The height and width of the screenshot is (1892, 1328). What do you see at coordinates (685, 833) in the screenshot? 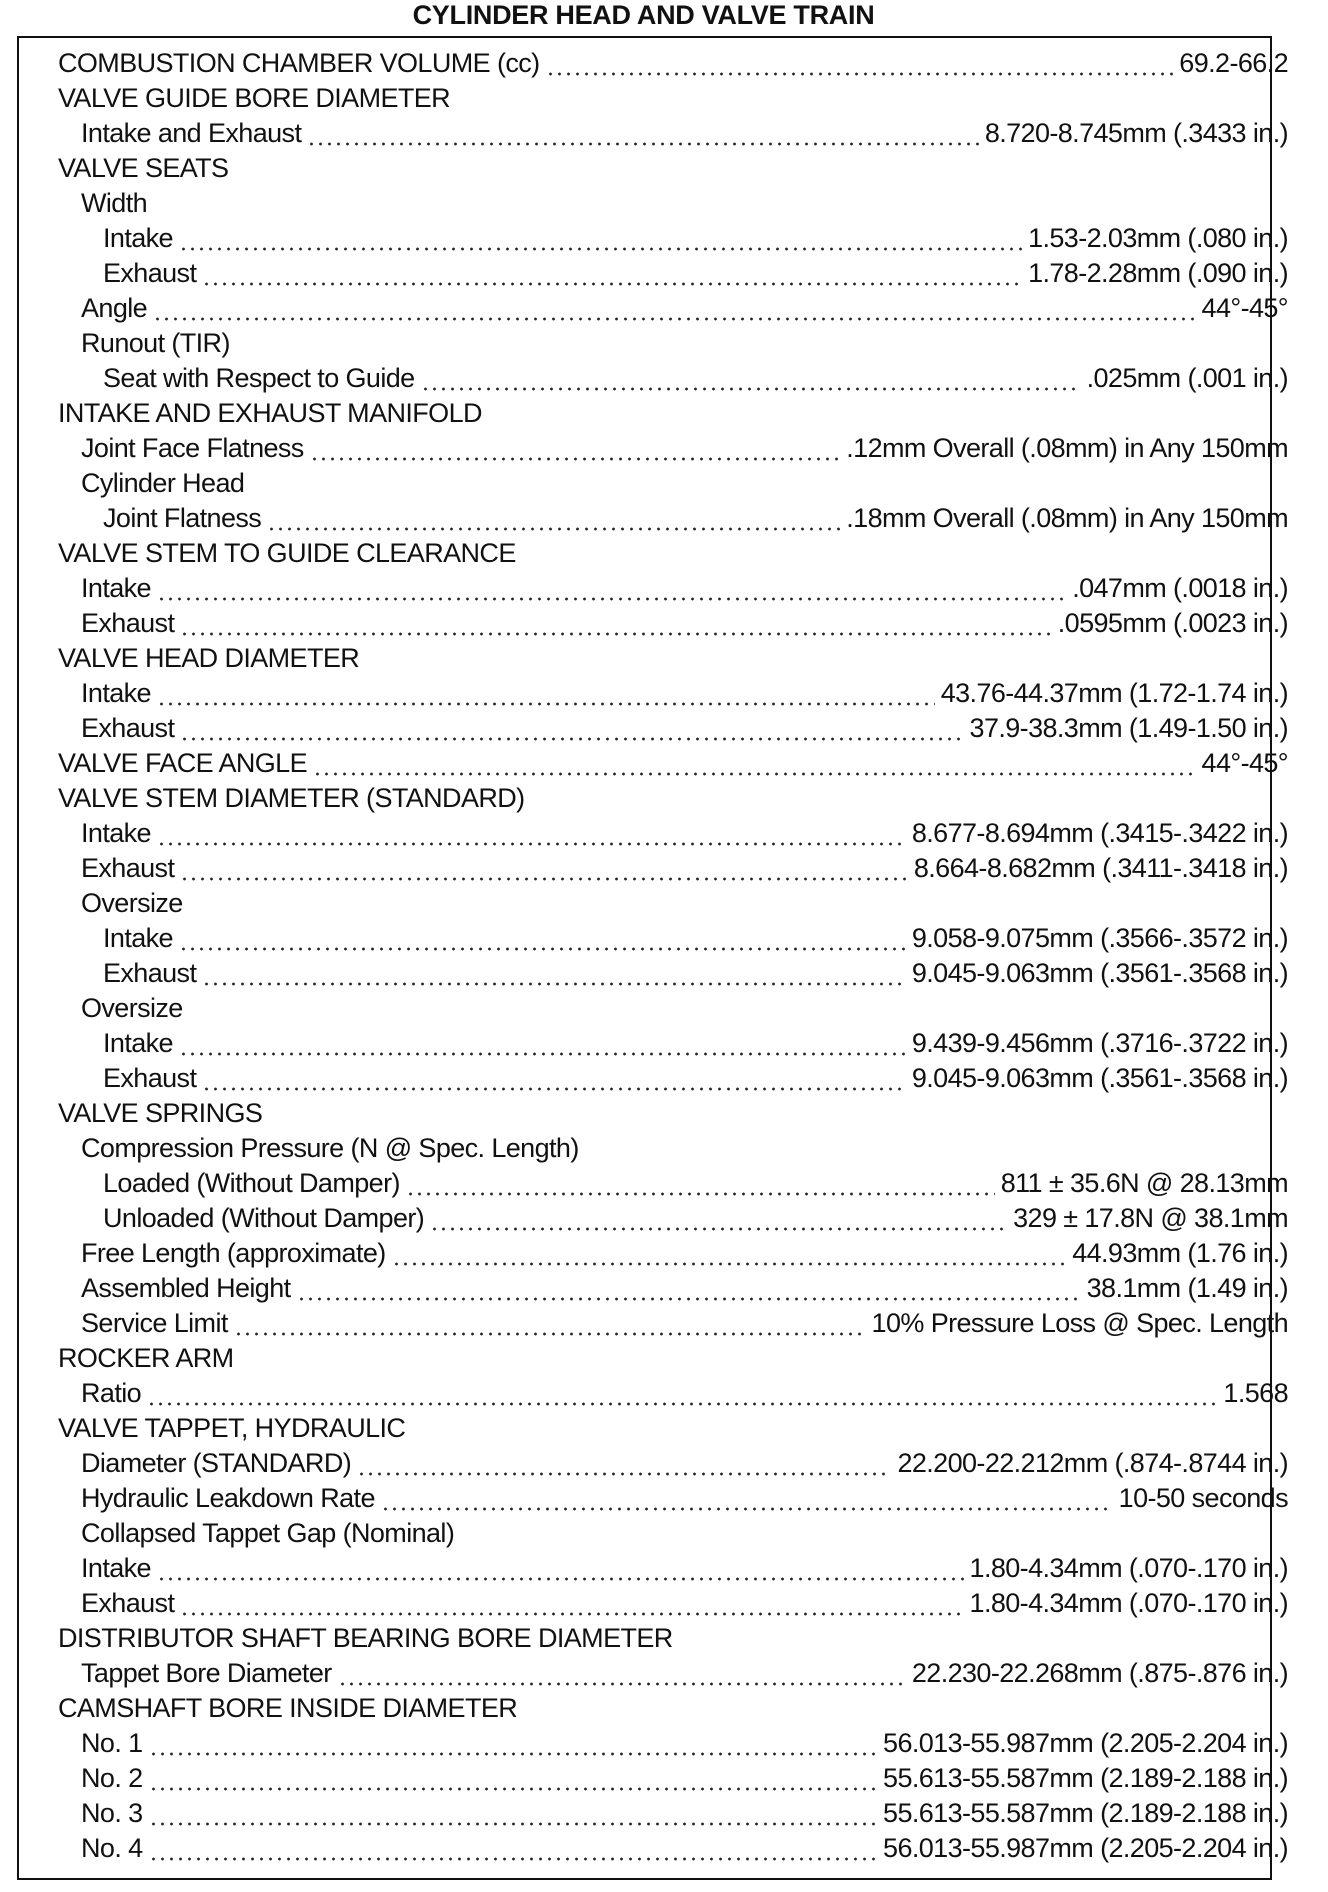
I see `spec-row: Intake 8.677-8.694mm (.3415-.3422 in.)` at bounding box center [685, 833].